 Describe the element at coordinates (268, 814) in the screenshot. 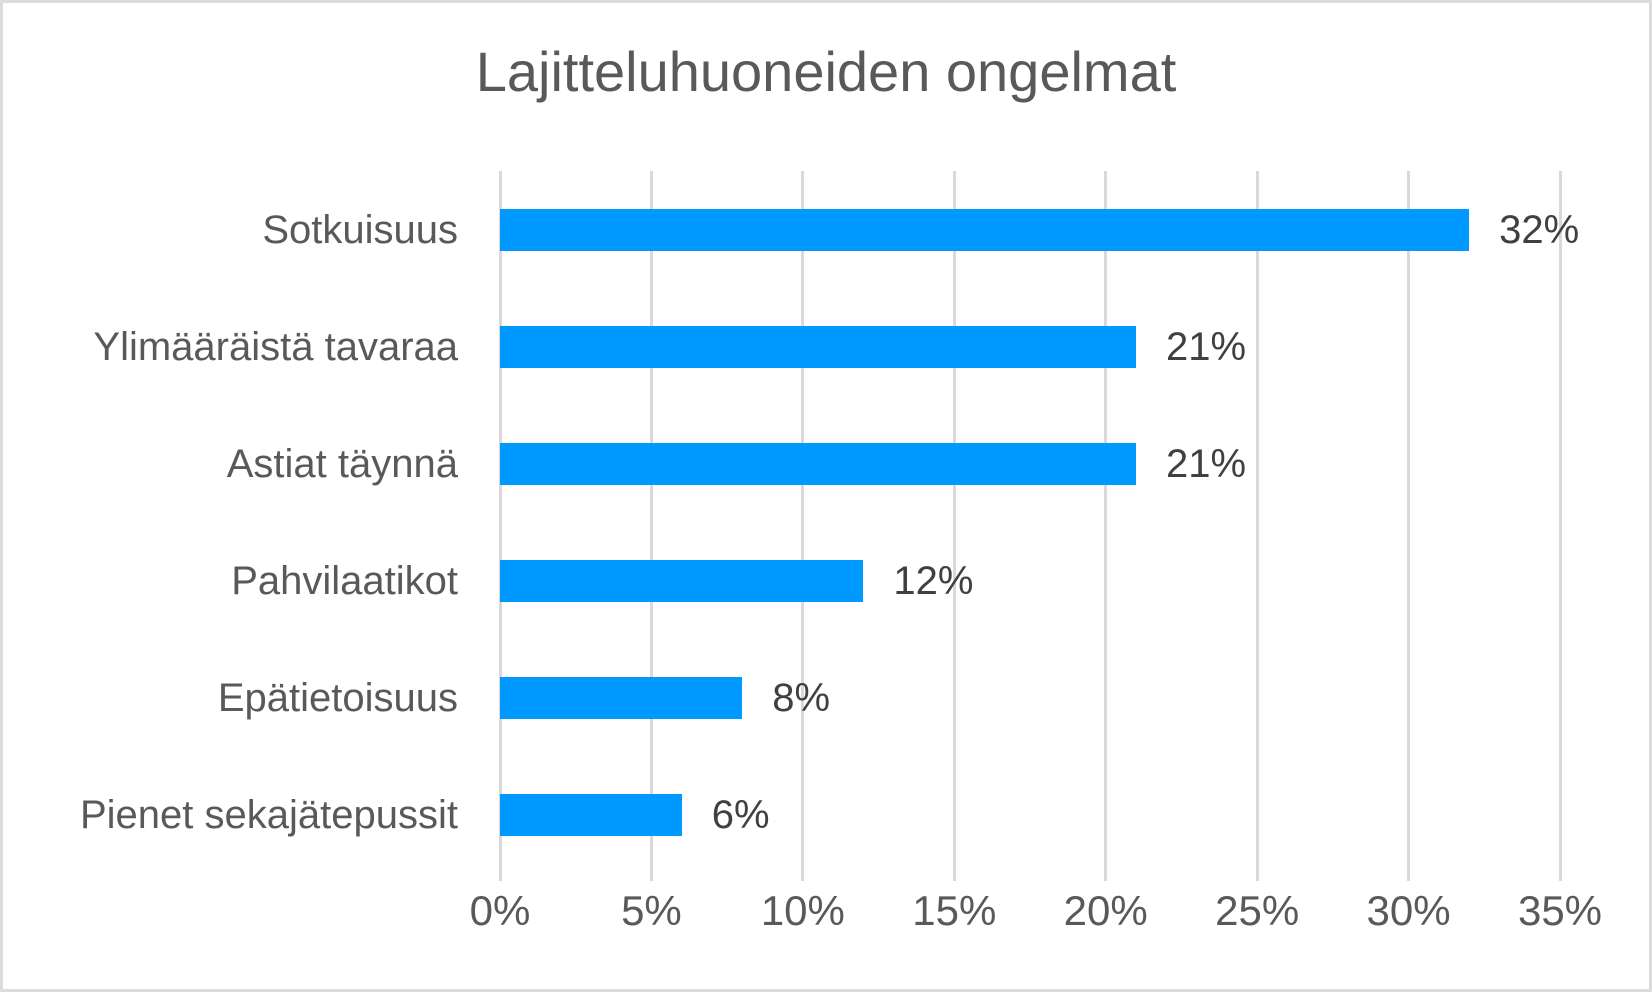

I see `category-label: Pienet sekajätepussit` at that location.